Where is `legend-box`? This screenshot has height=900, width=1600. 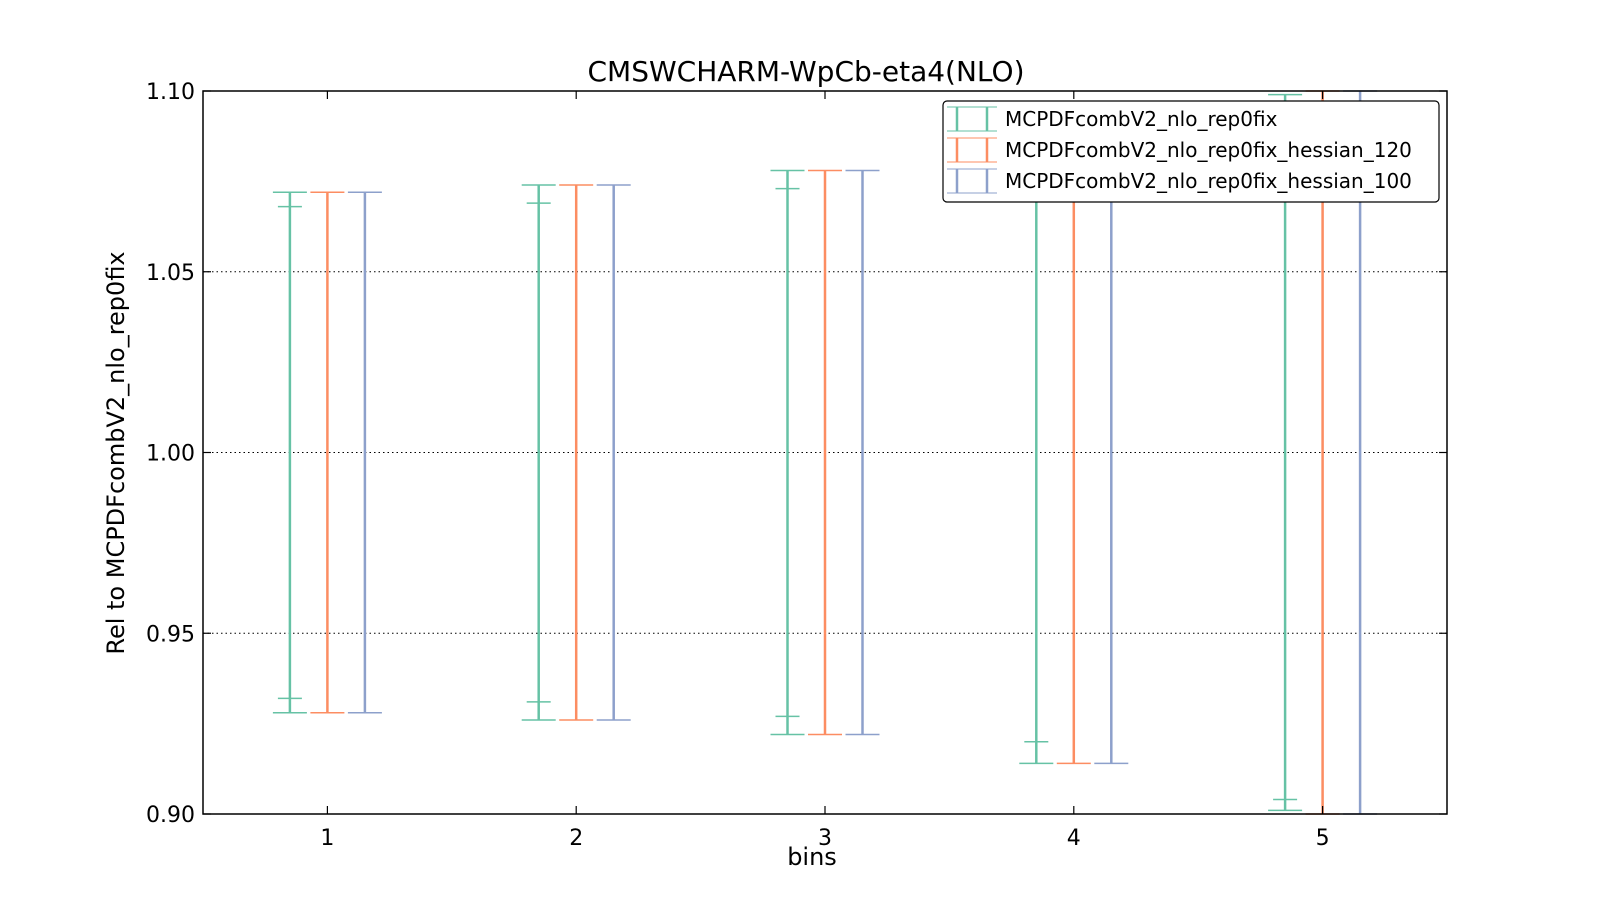 legend-box is located at coordinates (1191, 151).